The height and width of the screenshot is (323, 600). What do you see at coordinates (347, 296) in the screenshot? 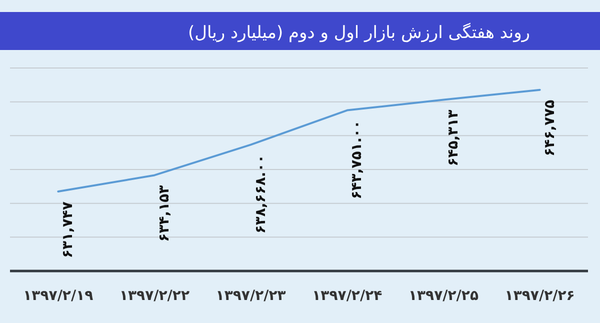
I see `x-tick-label: ۱۳۹۷/۲/۲۴` at bounding box center [347, 296].